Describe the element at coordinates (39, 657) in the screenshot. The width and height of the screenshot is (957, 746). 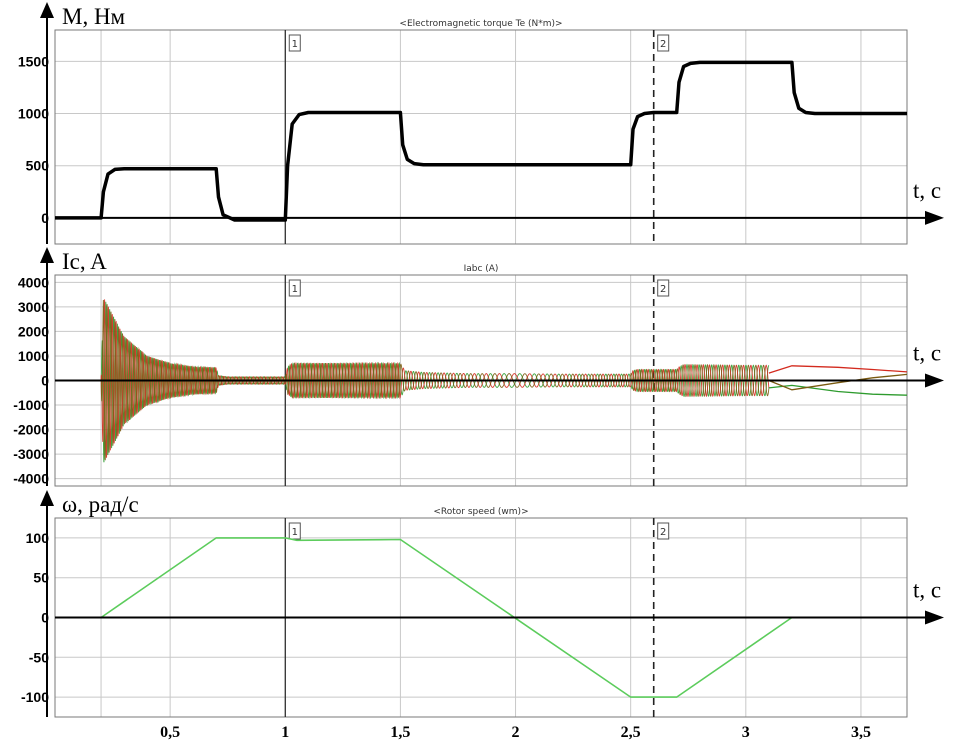
I see `speed-ytick: -50` at that location.